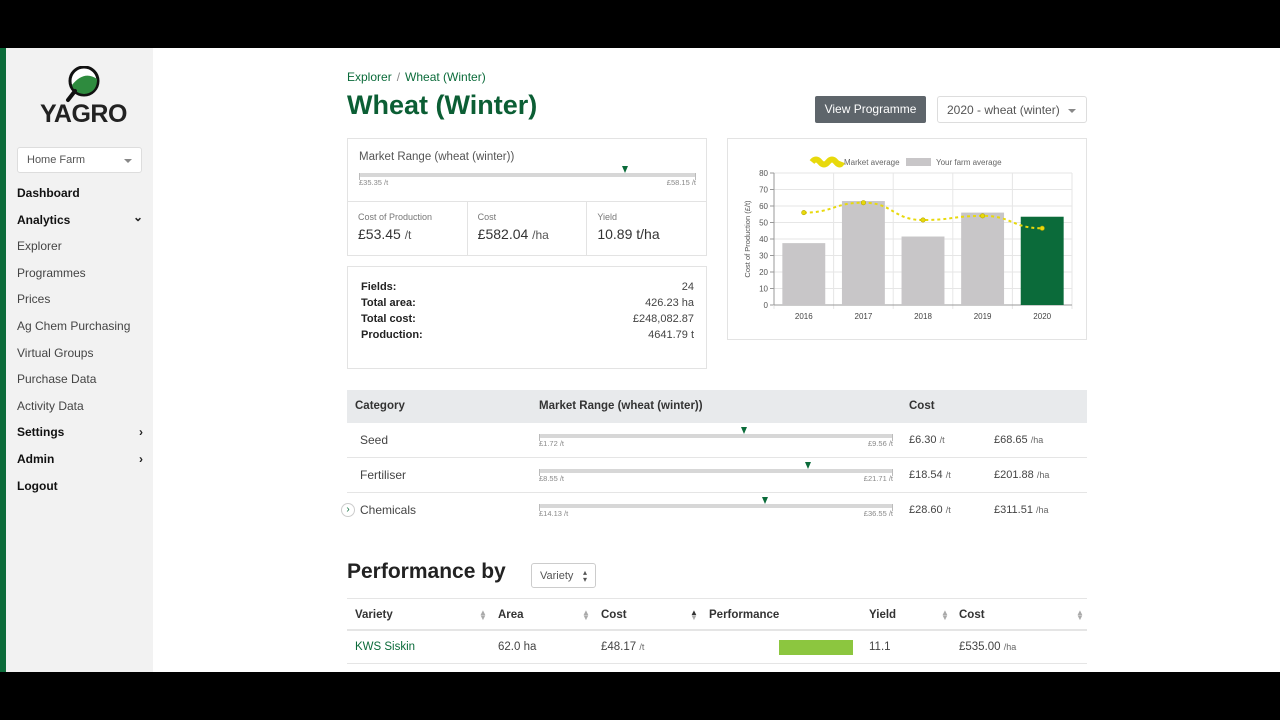  I want to click on category-row-seed: Seed £1.72 /t £9.56 /t £6.30 /t £68.65 /ha, so click(717, 440).